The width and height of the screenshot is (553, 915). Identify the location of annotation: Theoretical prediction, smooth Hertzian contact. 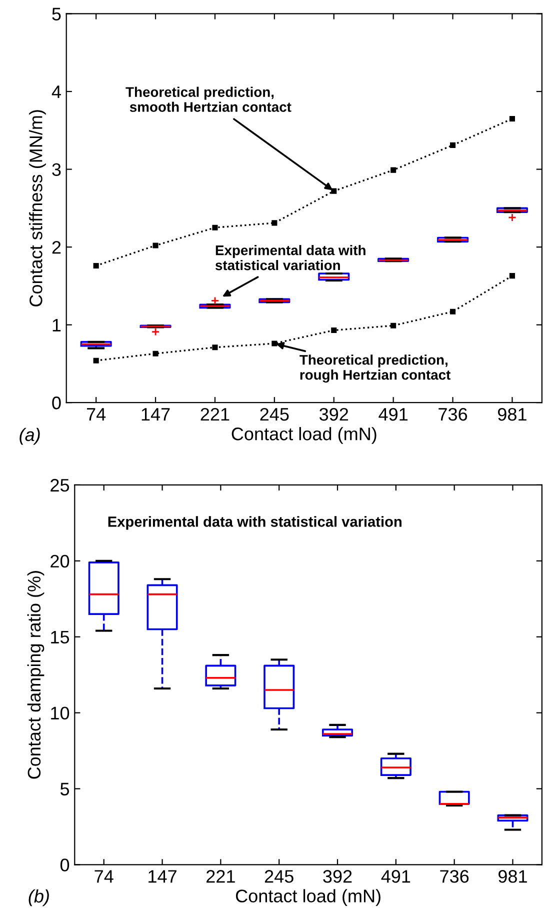
(209, 99).